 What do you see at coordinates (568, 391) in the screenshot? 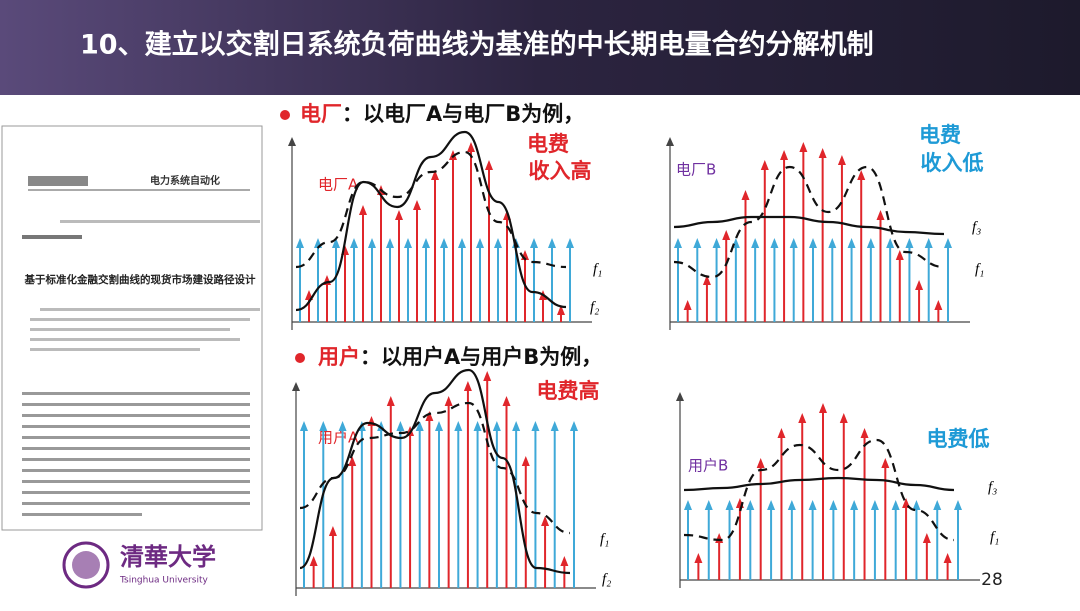
I see `panel-note: 电费高` at bounding box center [568, 391].